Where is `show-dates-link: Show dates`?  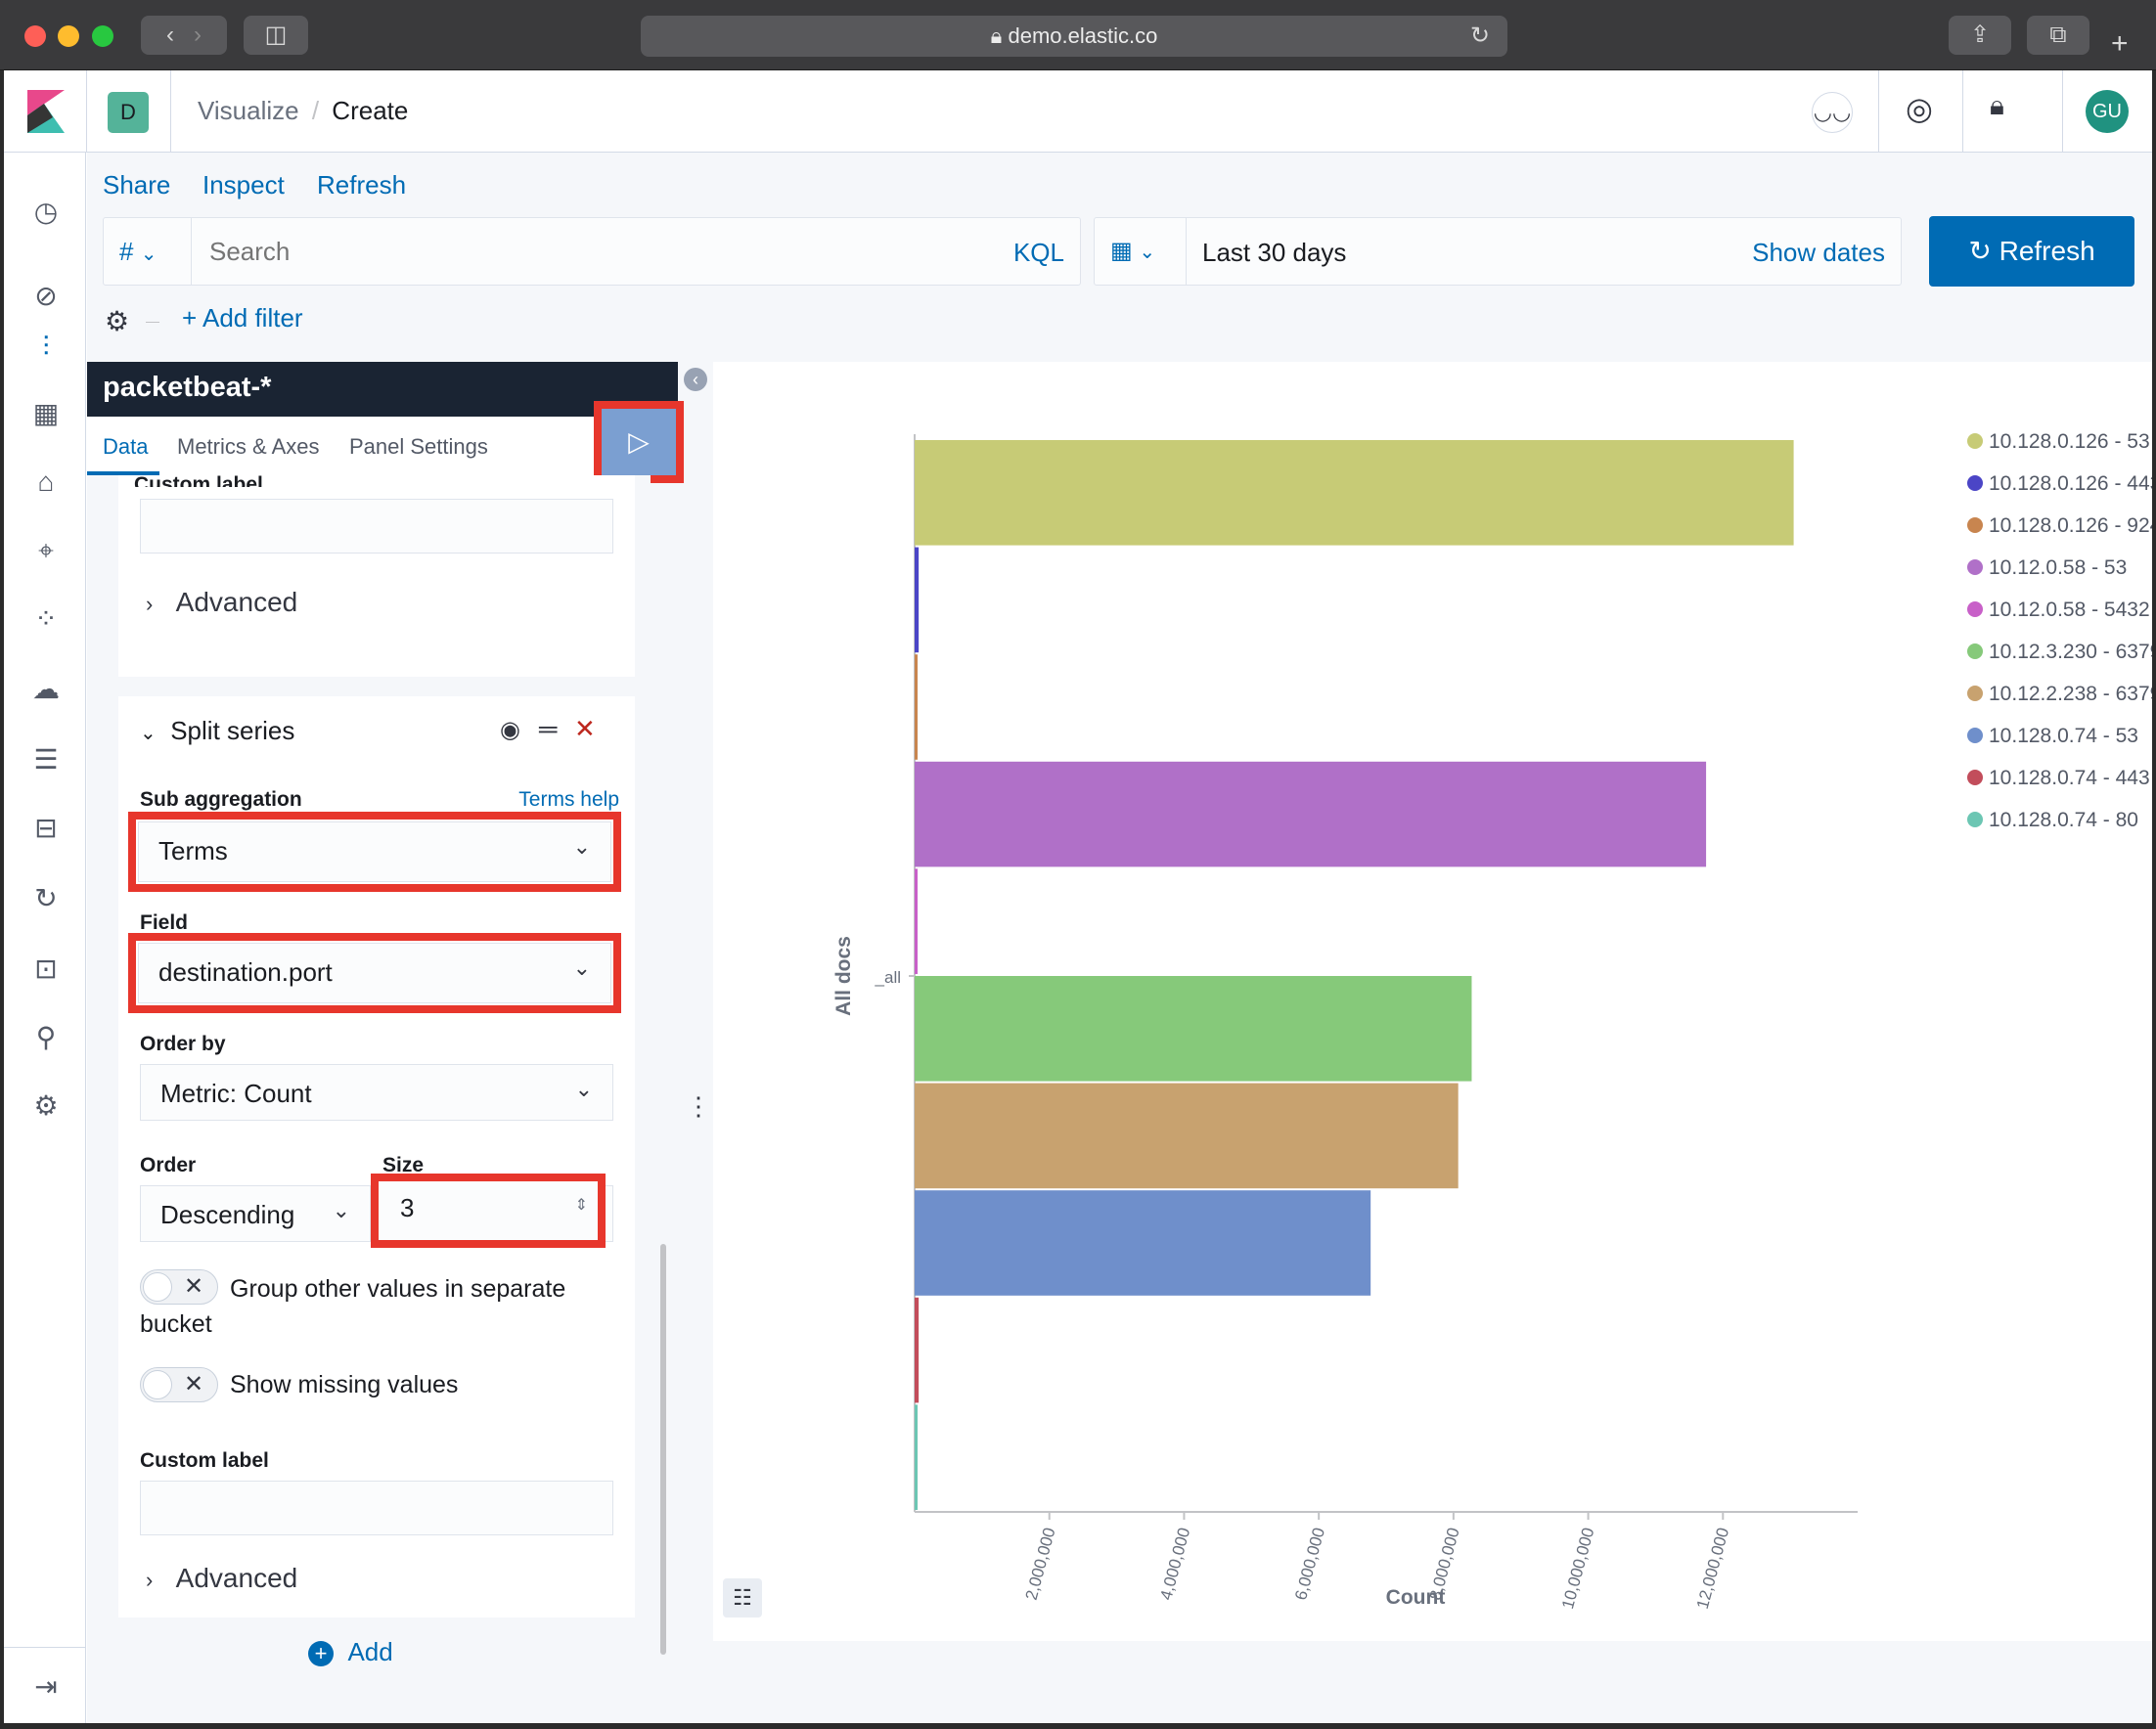 show-dates-link: Show dates is located at coordinates (1818, 252).